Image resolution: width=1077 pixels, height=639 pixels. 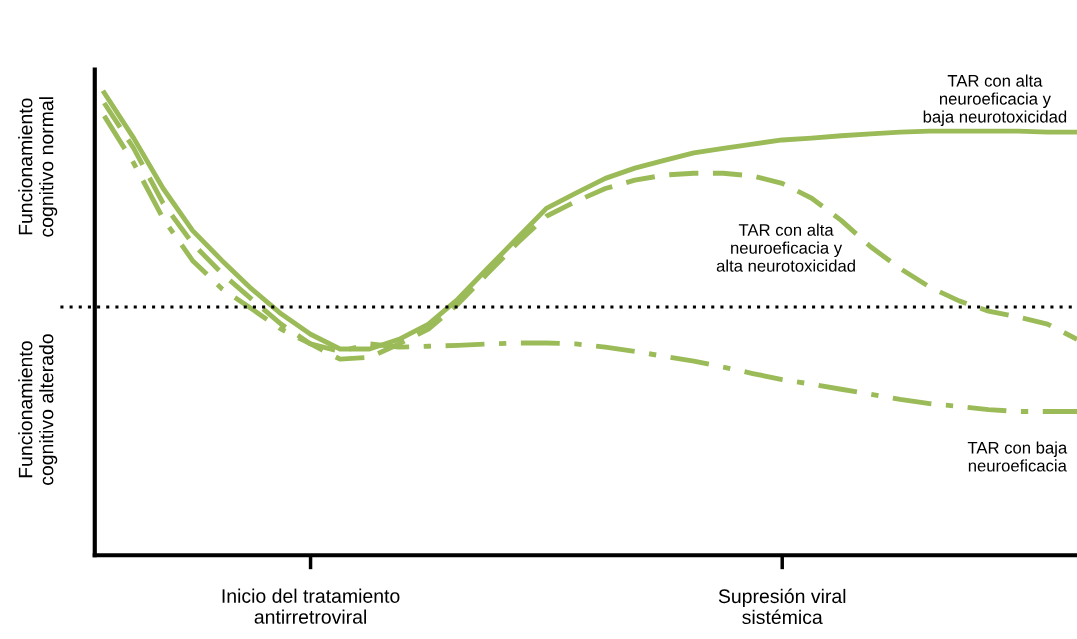 I want to click on series-label: TAR con alta neuroeficacia y alta neurotoxicidad, so click(x=785, y=247).